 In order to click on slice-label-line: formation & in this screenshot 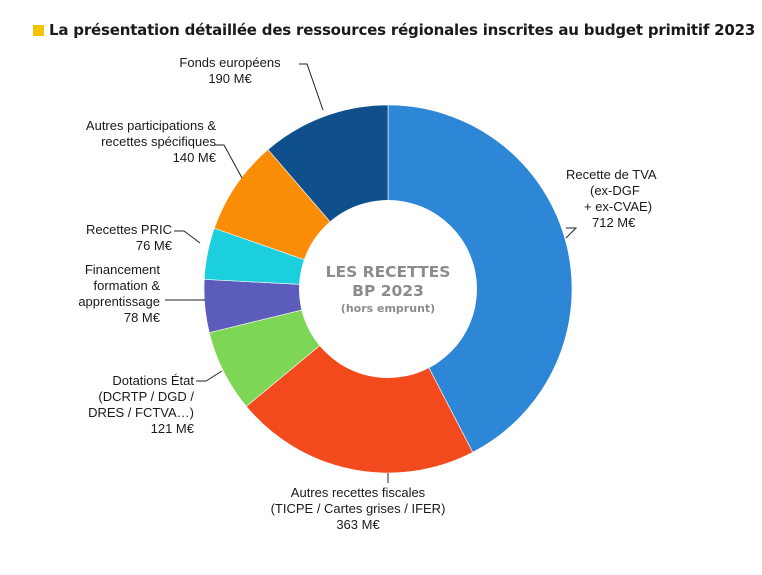, I will do `click(126, 285)`.